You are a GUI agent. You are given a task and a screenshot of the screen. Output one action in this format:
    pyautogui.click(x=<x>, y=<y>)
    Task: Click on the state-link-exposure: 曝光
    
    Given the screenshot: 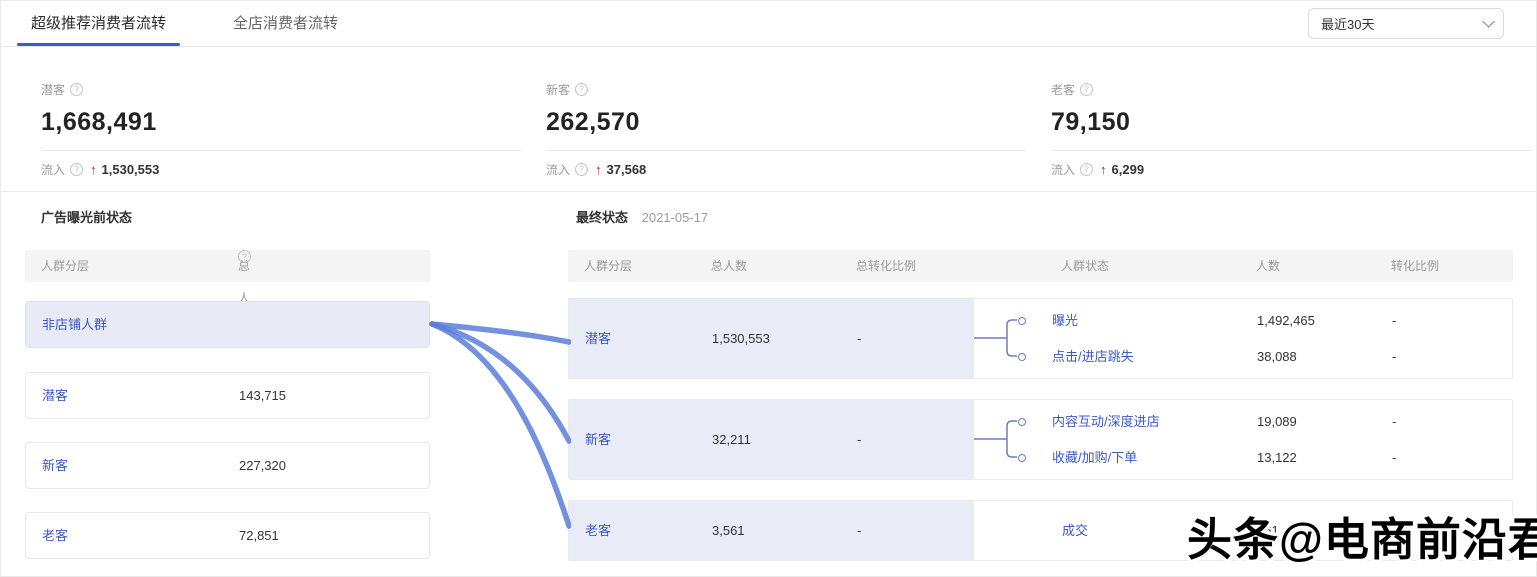 What is the action you would take?
    pyautogui.click(x=1065, y=320)
    